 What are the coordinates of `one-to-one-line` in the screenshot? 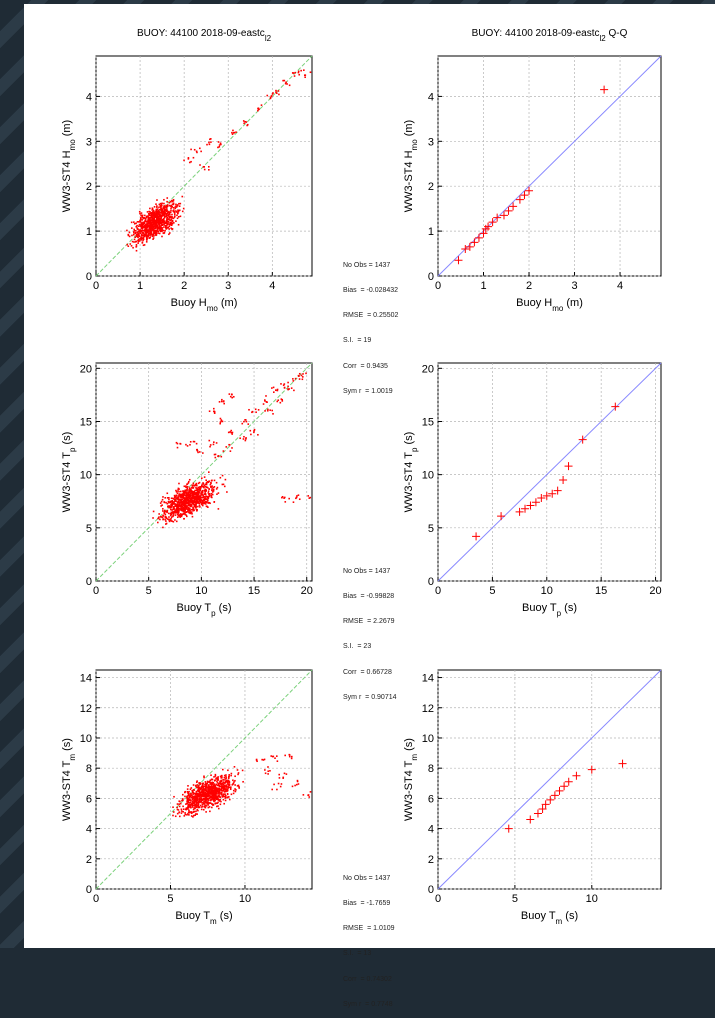 It's located at (204, 779).